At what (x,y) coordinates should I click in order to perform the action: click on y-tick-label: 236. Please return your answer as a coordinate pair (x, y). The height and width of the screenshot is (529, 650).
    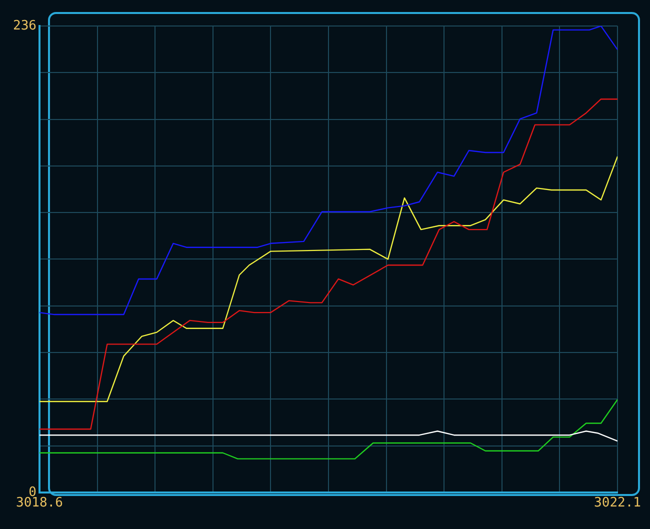
    Looking at the image, I should click on (24, 26).